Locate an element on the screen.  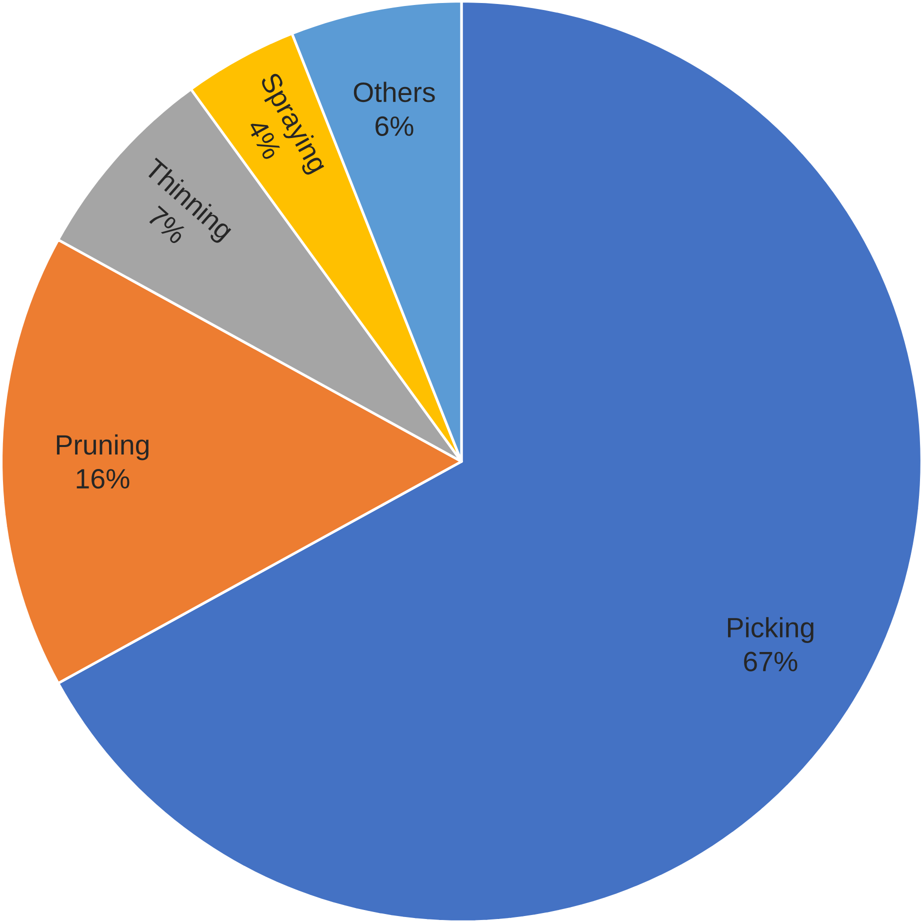
slice-label: Others is located at coordinates (394, 92).